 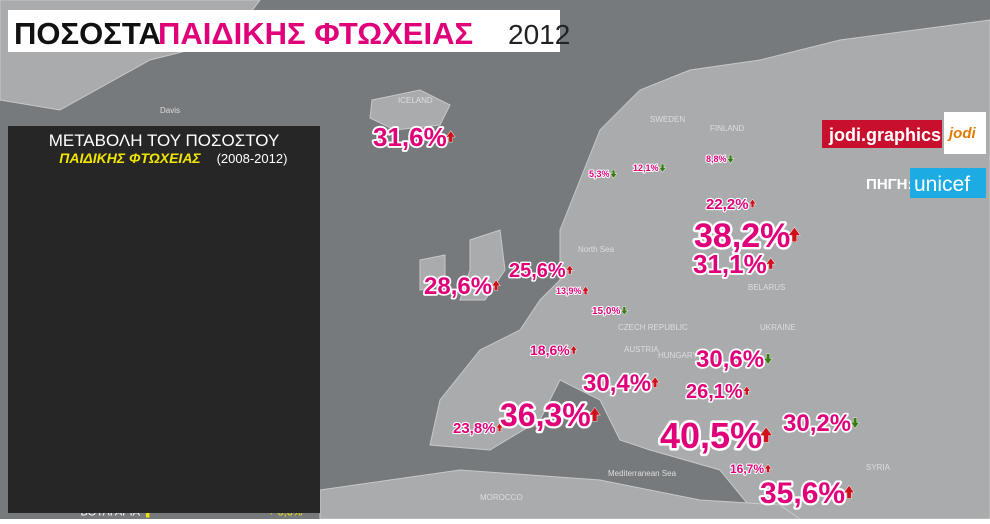 What do you see at coordinates (714, 392) in the screenshot?
I see `map-value: 26,1%` at bounding box center [714, 392].